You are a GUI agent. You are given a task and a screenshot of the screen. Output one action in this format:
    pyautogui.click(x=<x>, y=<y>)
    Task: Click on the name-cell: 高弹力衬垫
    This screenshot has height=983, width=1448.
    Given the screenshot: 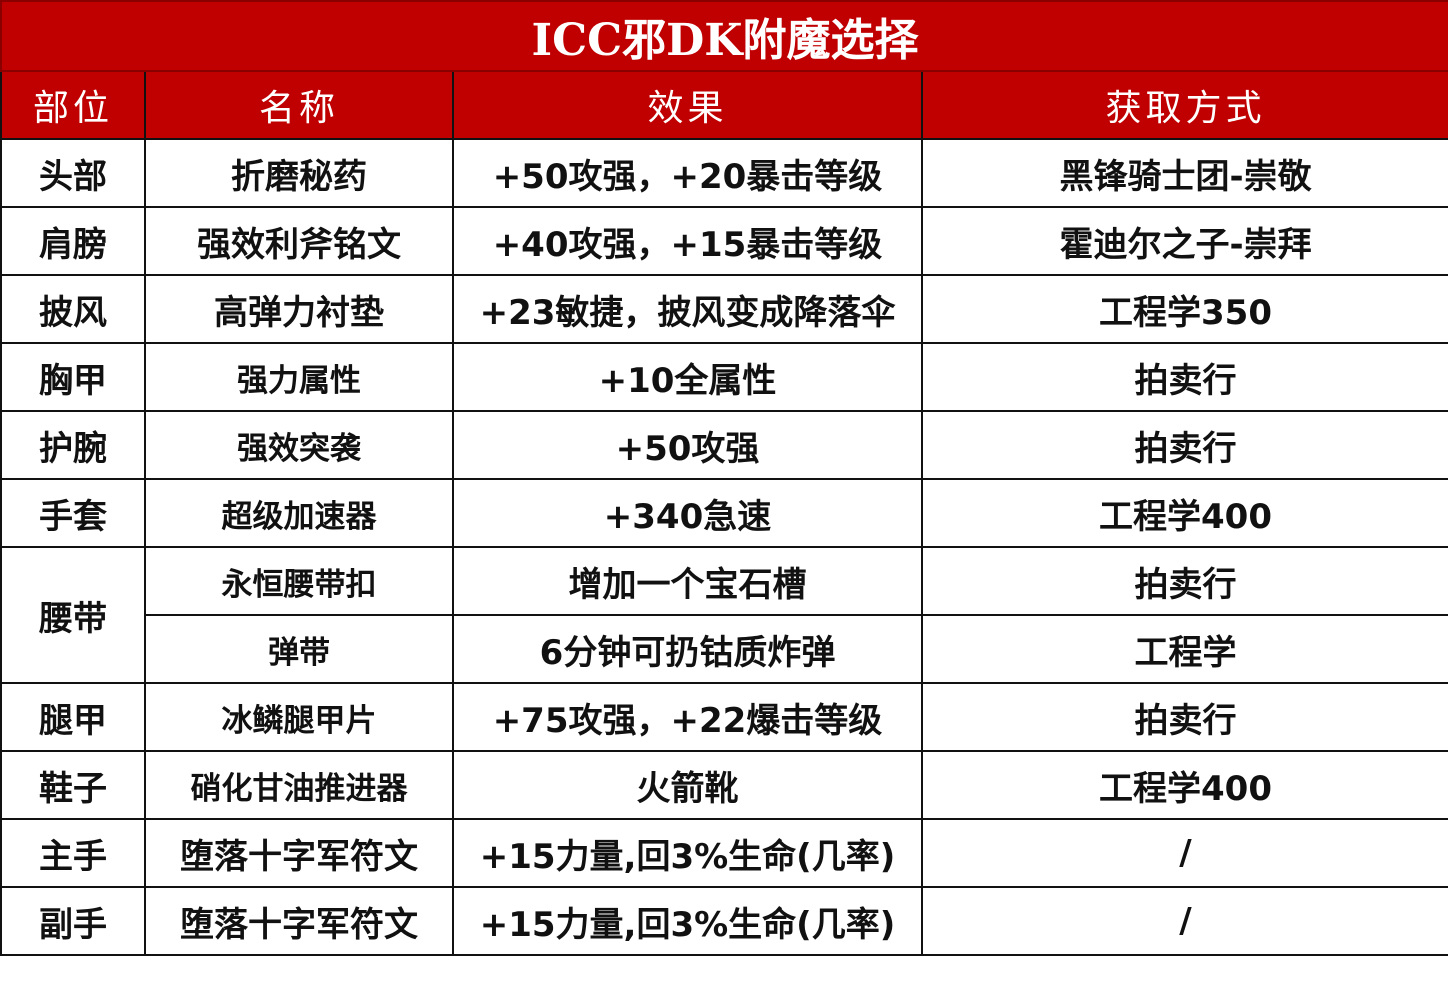 What is the action you would take?
    pyautogui.click(x=299, y=309)
    